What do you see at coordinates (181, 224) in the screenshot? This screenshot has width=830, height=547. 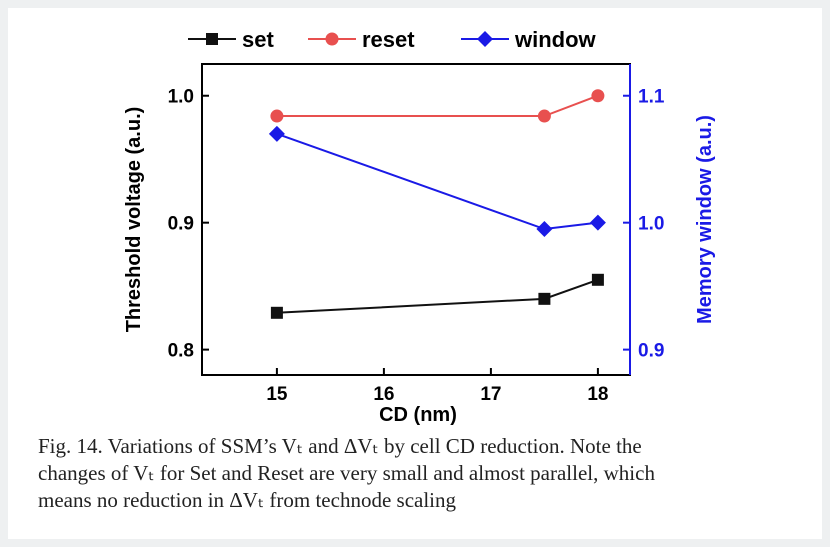 I see `y-tick-label: 0.9` at bounding box center [181, 224].